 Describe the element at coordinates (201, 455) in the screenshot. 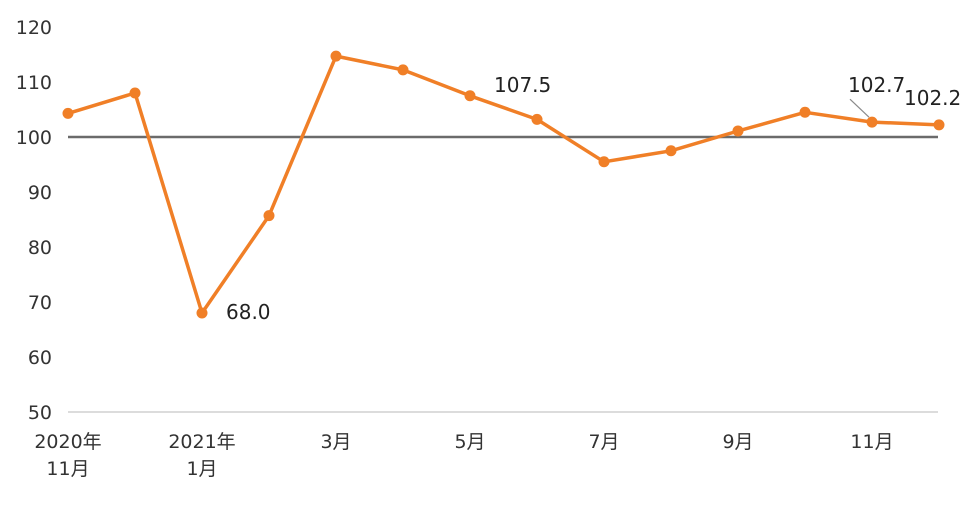

I see `x-tick-label: 2021年 1月` at that location.